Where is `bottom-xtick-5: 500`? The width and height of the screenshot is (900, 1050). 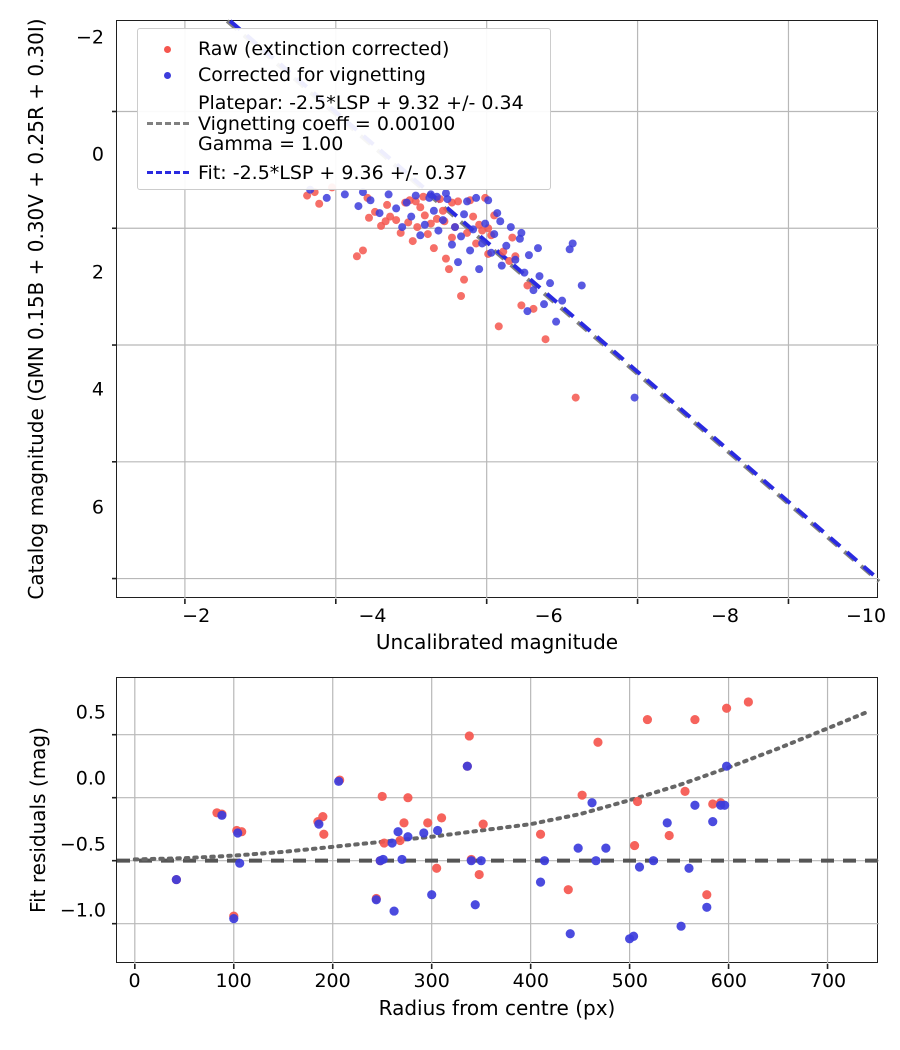
bottom-xtick-5: 500 is located at coordinates (629, 981).